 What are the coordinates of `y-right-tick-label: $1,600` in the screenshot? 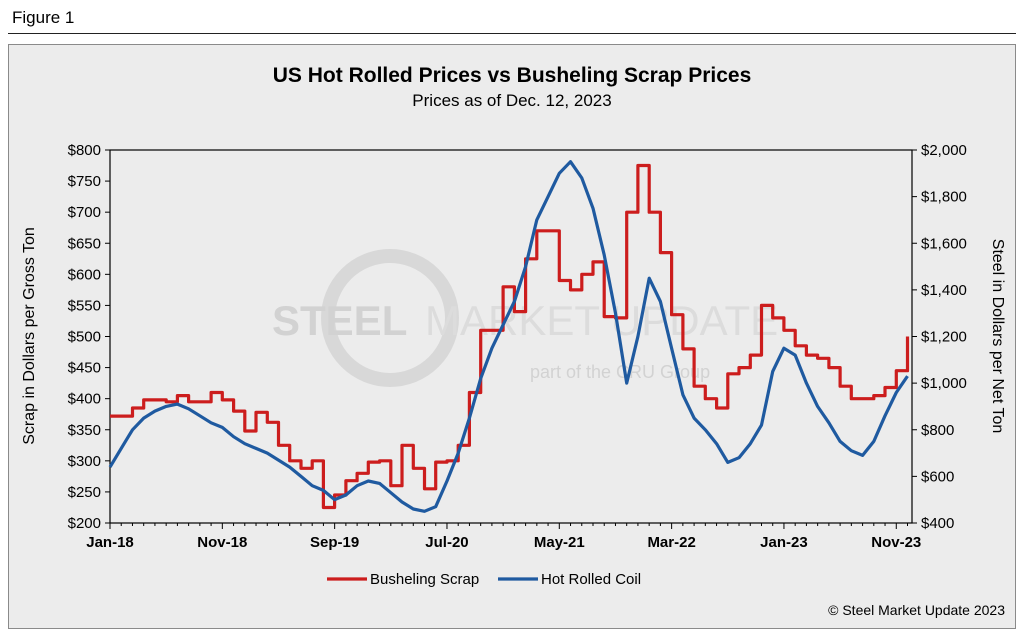 It's located at (944, 243).